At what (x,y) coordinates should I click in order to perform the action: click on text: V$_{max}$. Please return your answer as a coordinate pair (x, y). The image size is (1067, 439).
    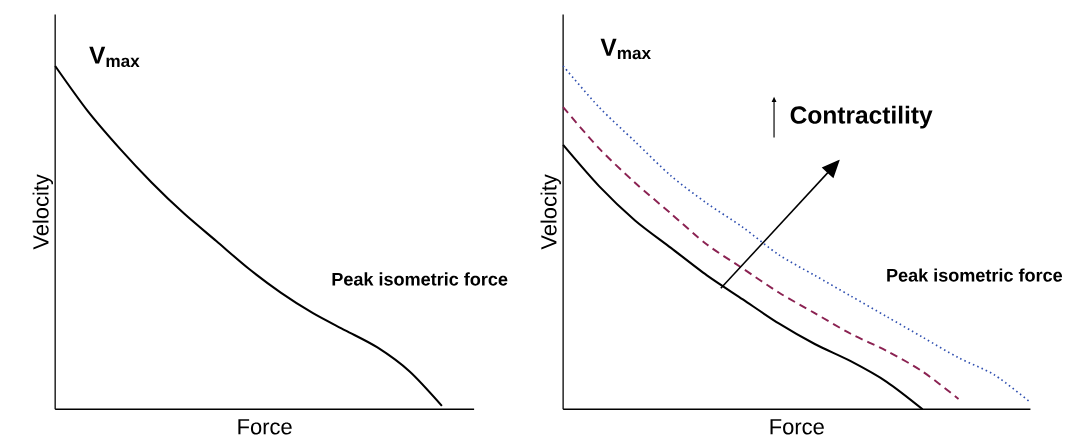
    Looking at the image, I should click on (625, 49).